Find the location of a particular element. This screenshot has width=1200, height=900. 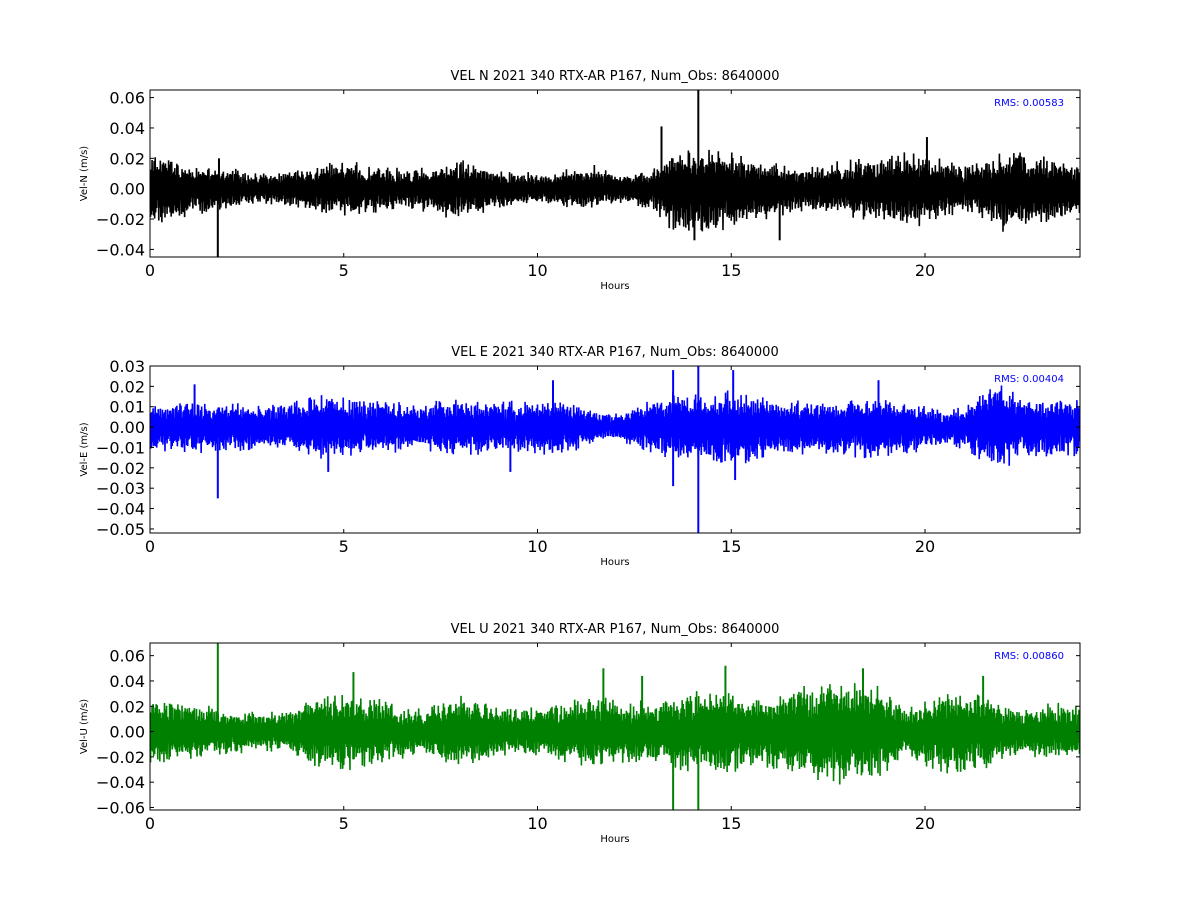

y-tick-label: −0.01 is located at coordinates (120, 447).